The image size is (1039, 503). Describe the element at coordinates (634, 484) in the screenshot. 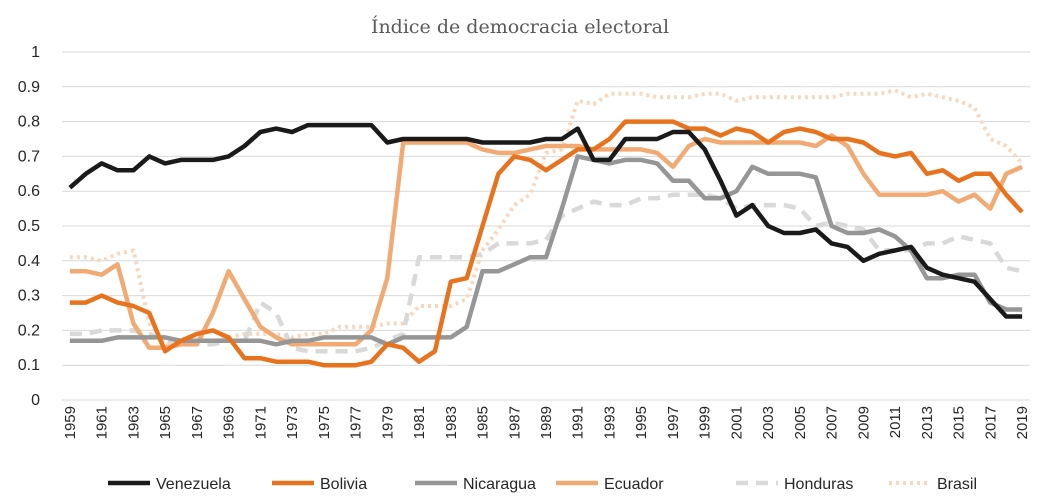

I see `legend-label-ecuador: Ecuador` at that location.